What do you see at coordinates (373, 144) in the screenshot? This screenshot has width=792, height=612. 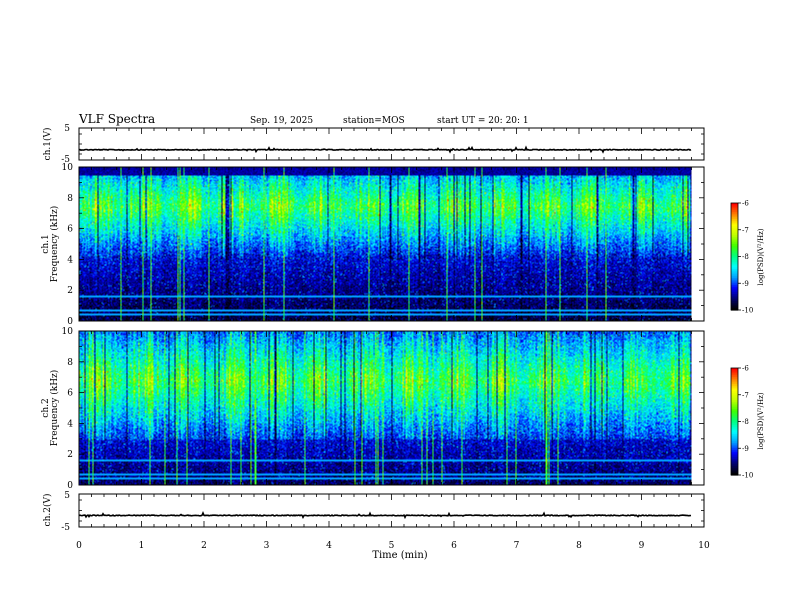 I see `ch1-waveform-panel: 5 -5 ch.1(V)` at bounding box center [373, 144].